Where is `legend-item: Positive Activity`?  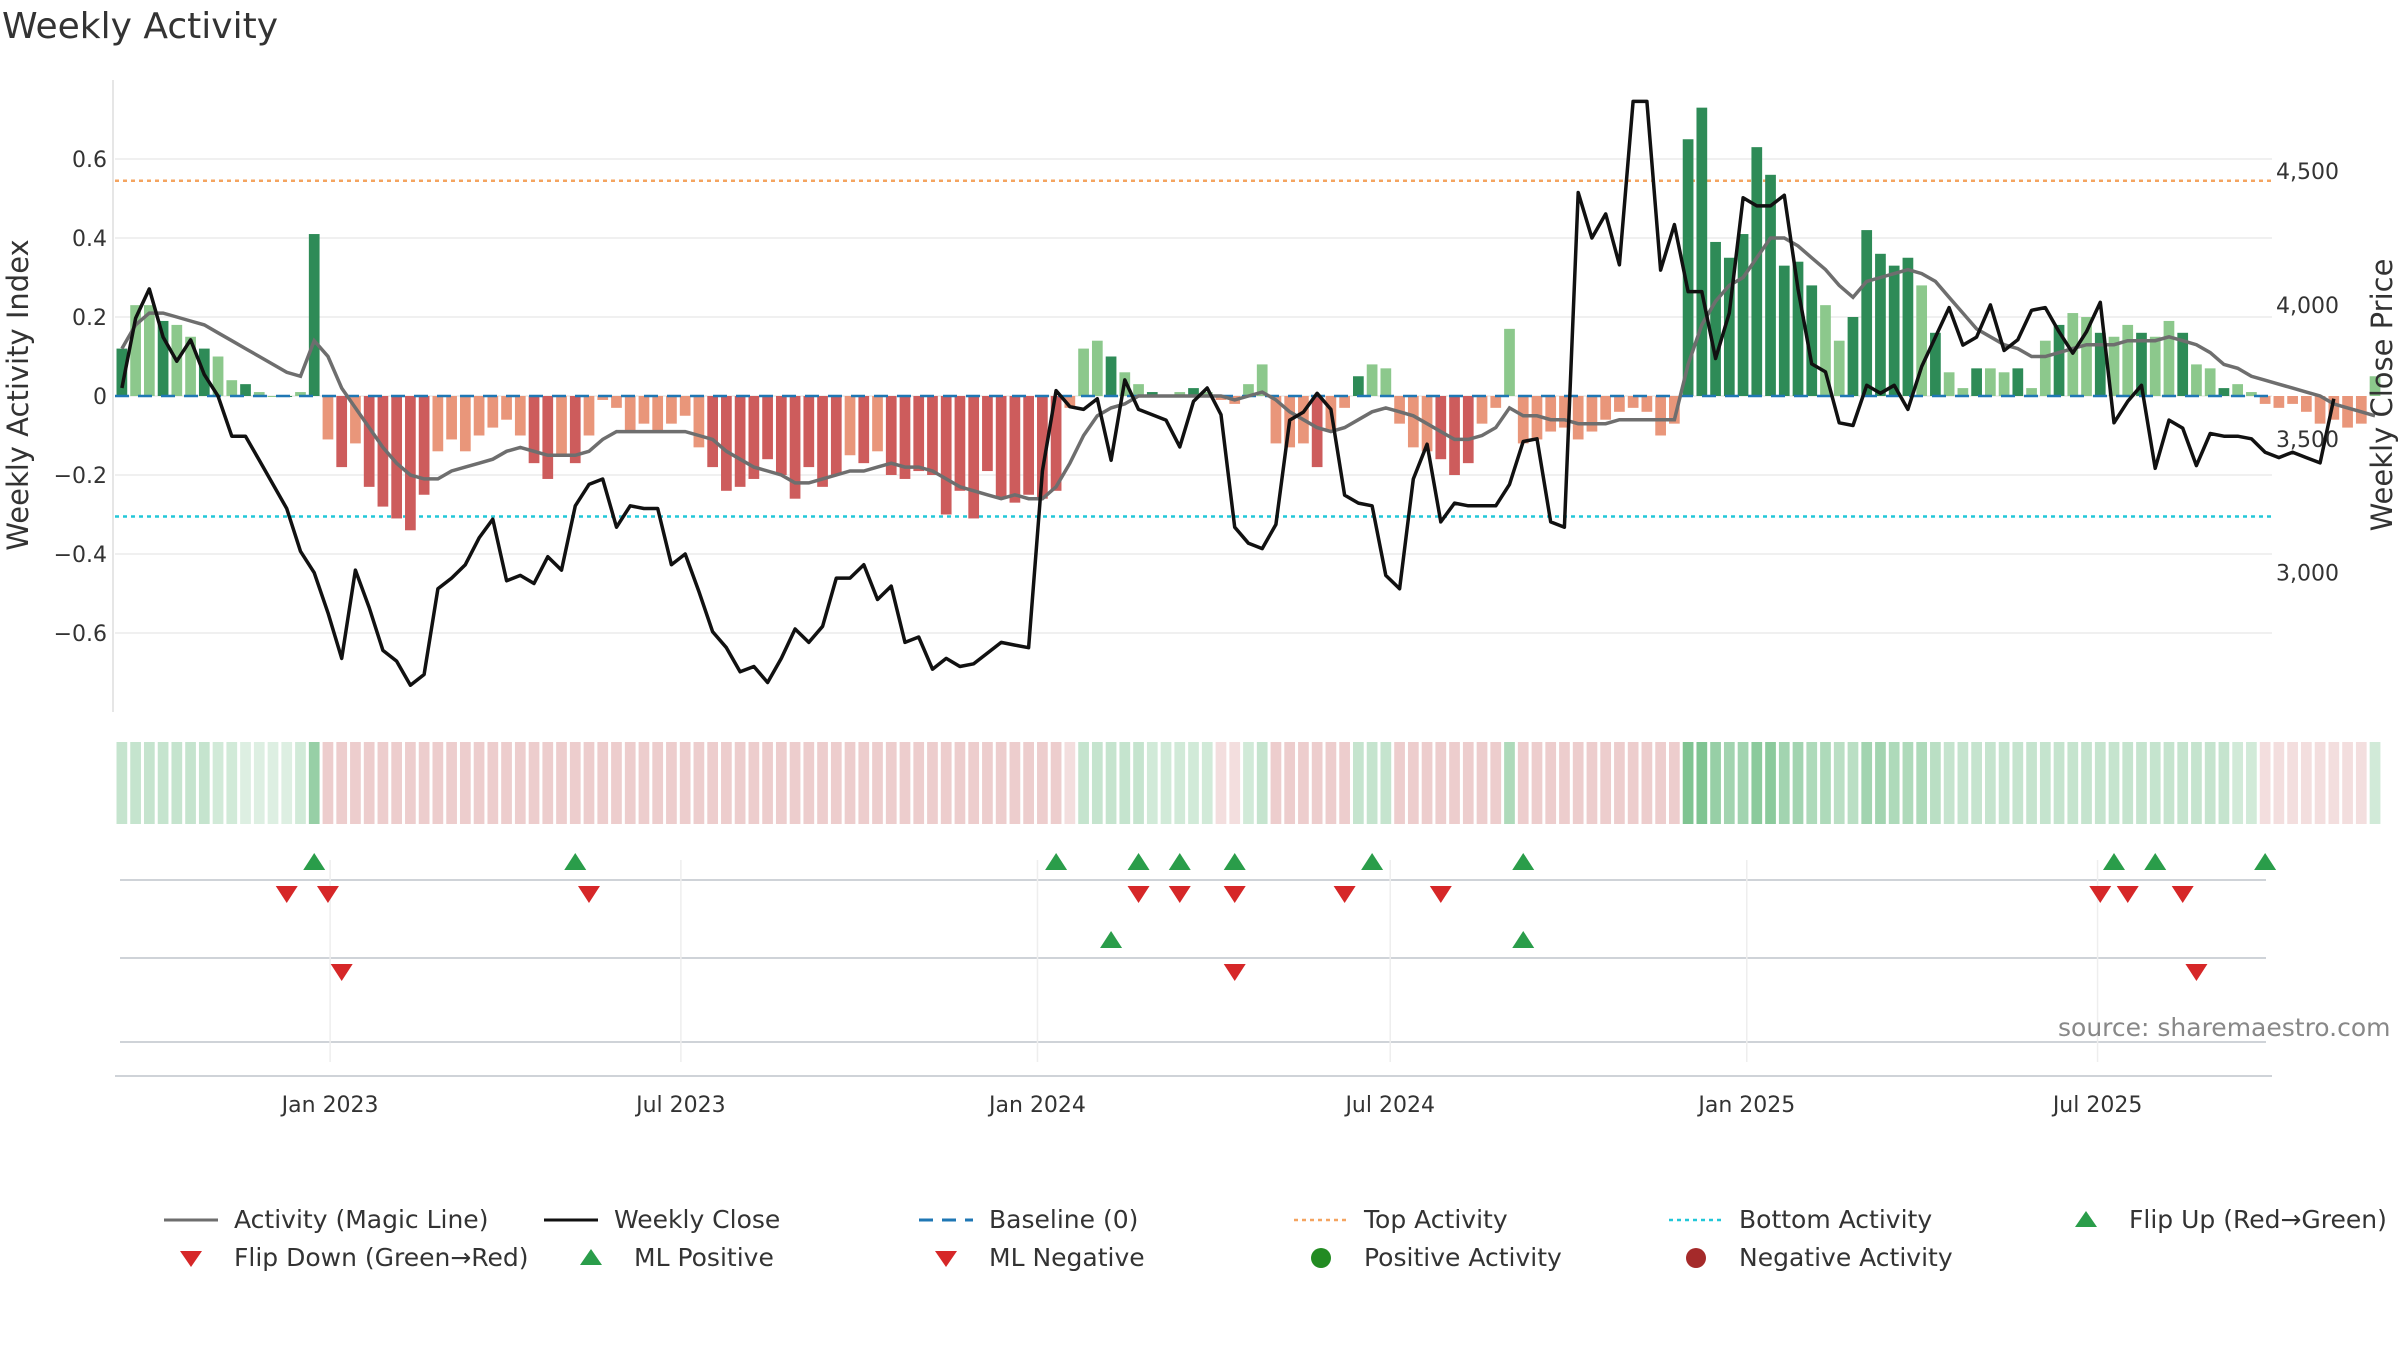
legend-item: Positive Activity is located at coordinates (1426, 1257).